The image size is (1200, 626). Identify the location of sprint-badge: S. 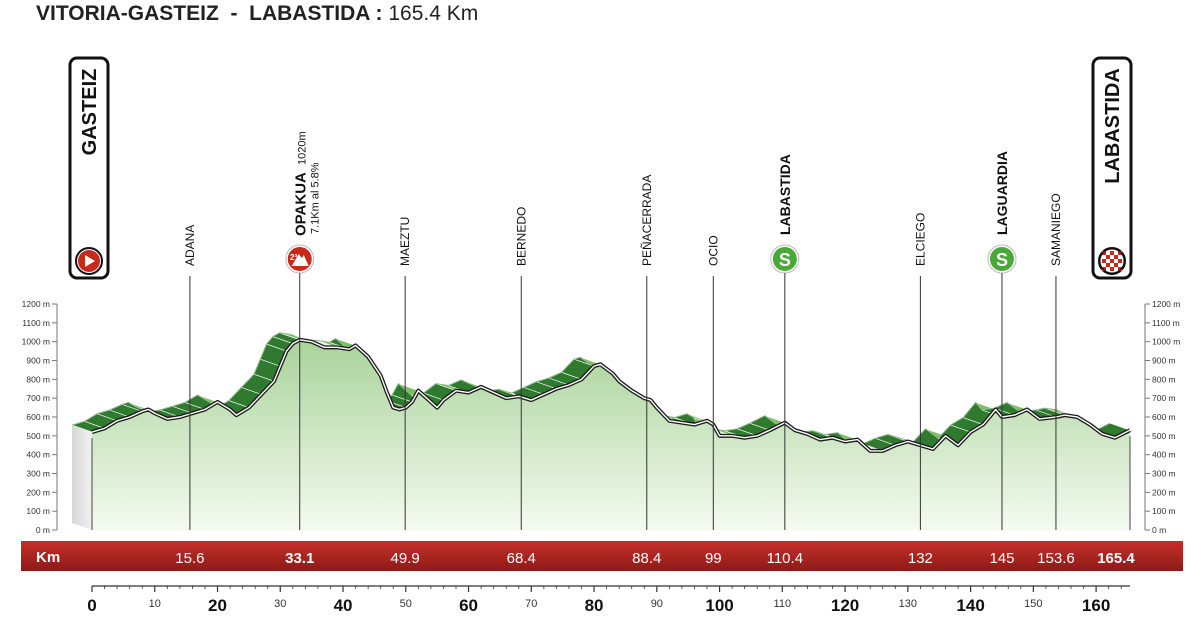
(1002, 260).